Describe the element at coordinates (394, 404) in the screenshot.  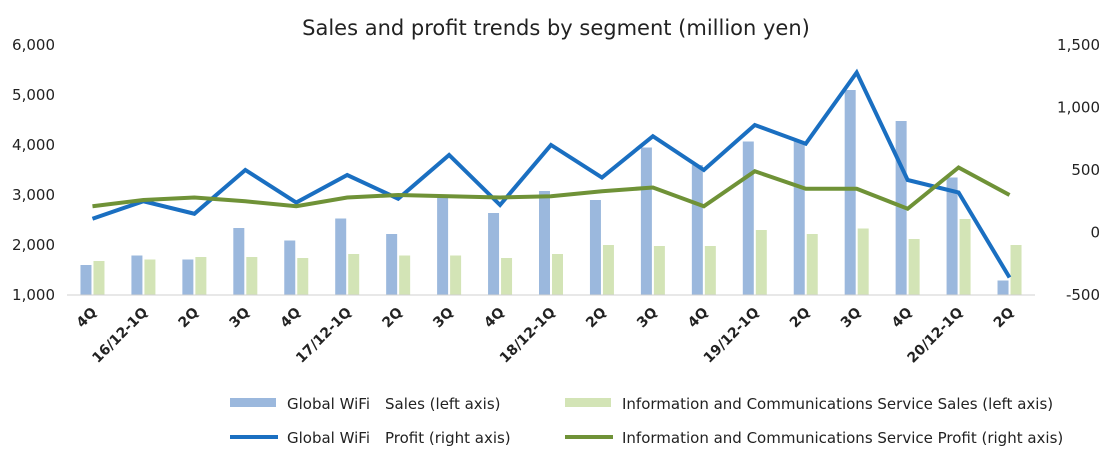
I see `legend-label: Global WiFi Sales (left axis)` at that location.